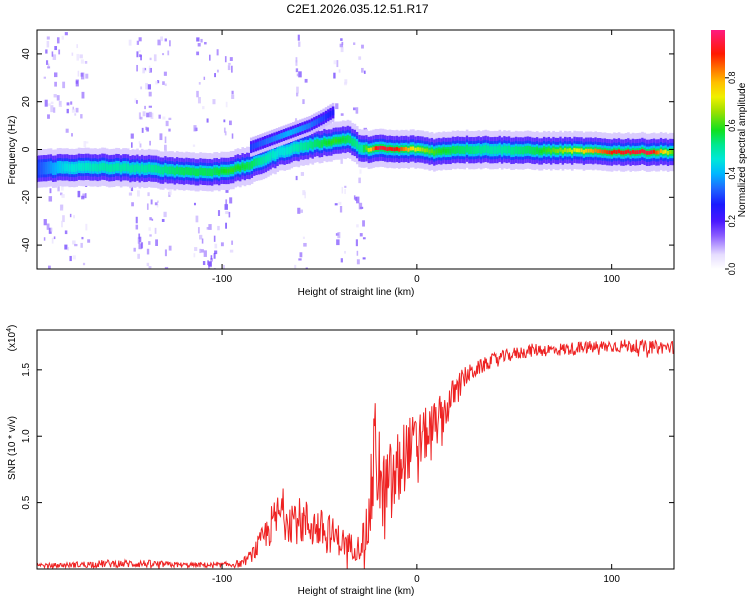  I want to click on y-tick-label: 40, so click(26, 54).